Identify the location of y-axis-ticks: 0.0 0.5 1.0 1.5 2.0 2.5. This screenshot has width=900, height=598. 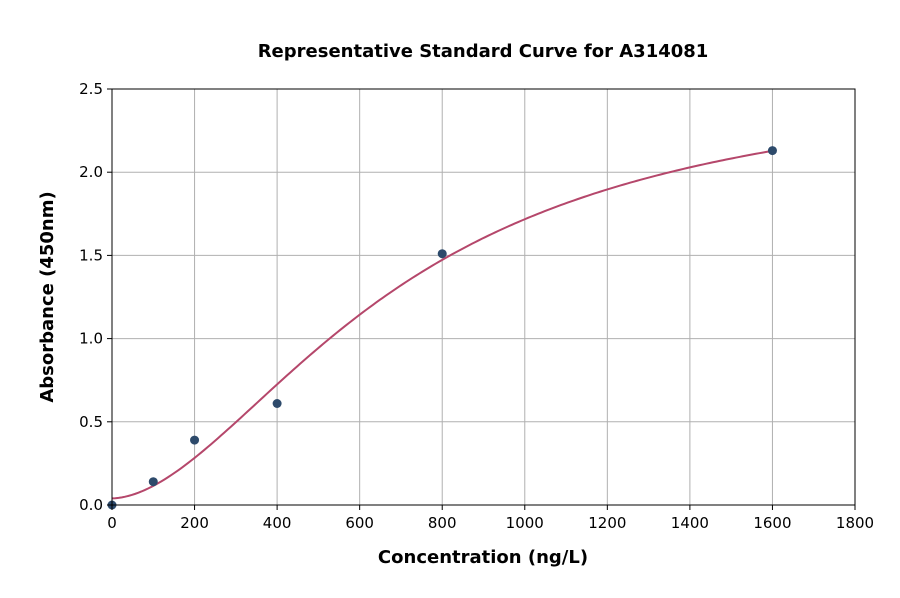
(95, 297).